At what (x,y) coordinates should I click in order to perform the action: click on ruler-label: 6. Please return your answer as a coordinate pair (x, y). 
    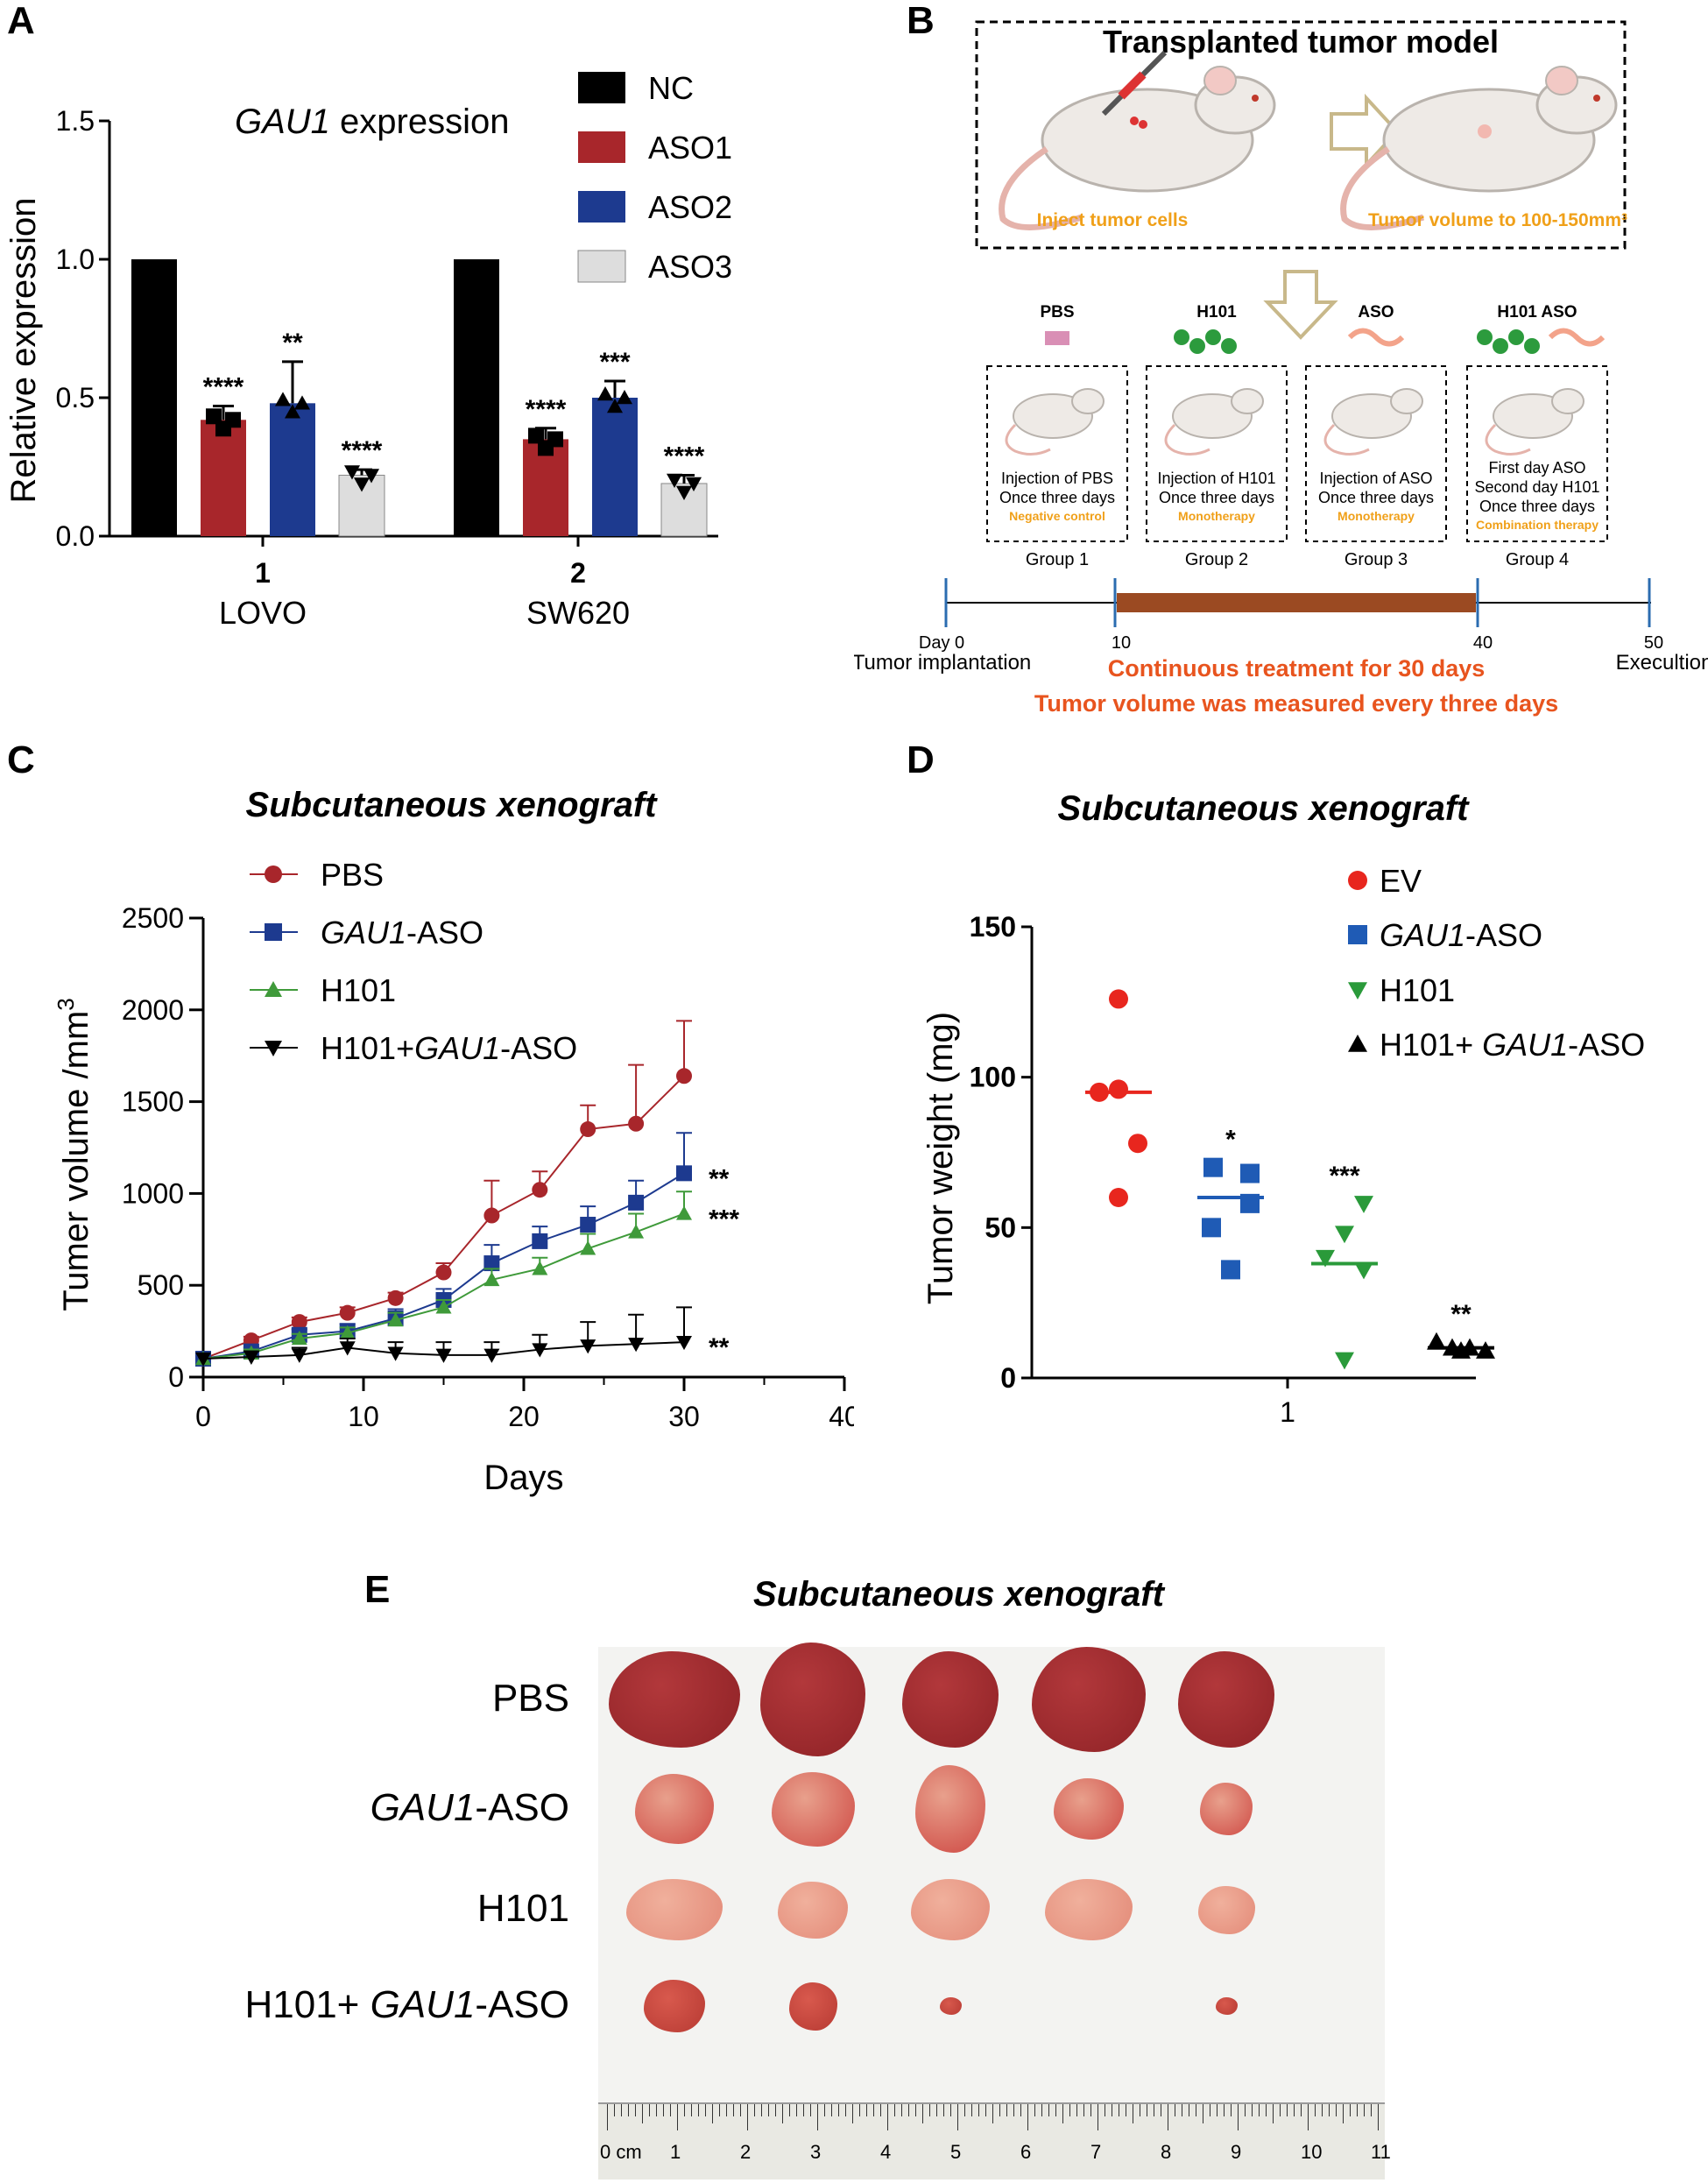
    Looking at the image, I should click on (1026, 2152).